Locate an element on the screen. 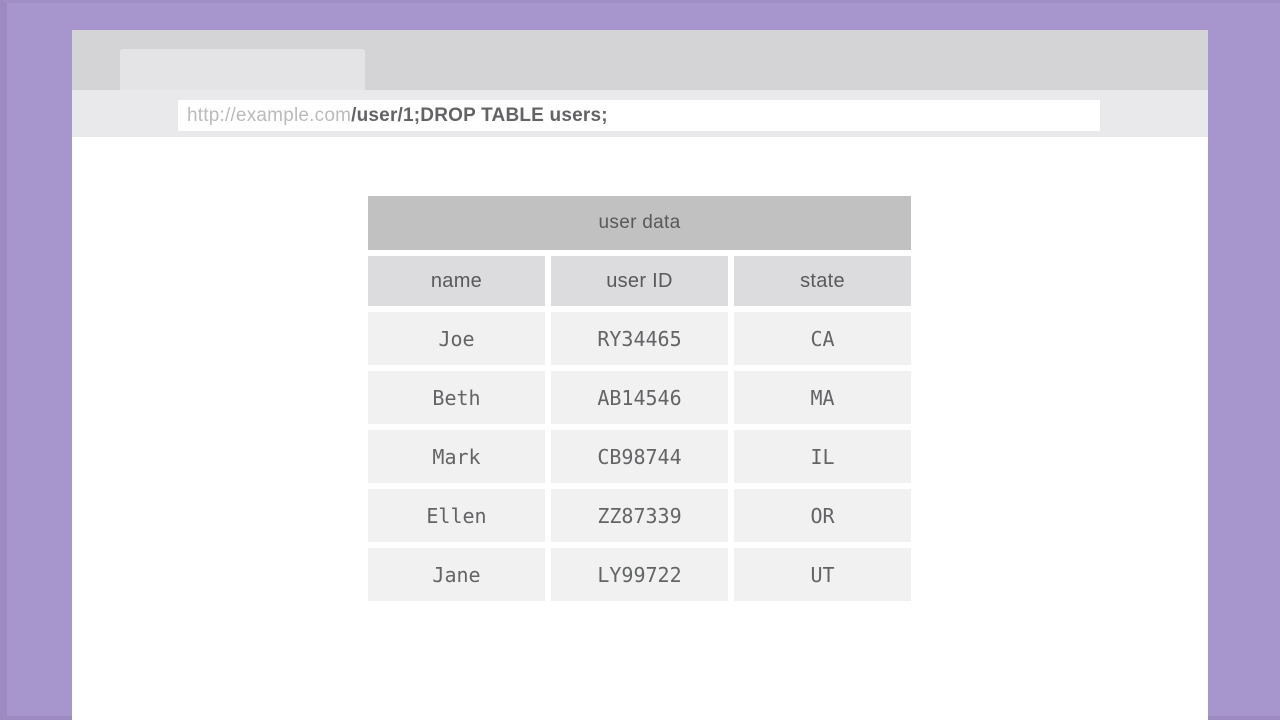 This screenshot has width=1280, height=720. url-domain-text: http://example.com is located at coordinates (269, 115).